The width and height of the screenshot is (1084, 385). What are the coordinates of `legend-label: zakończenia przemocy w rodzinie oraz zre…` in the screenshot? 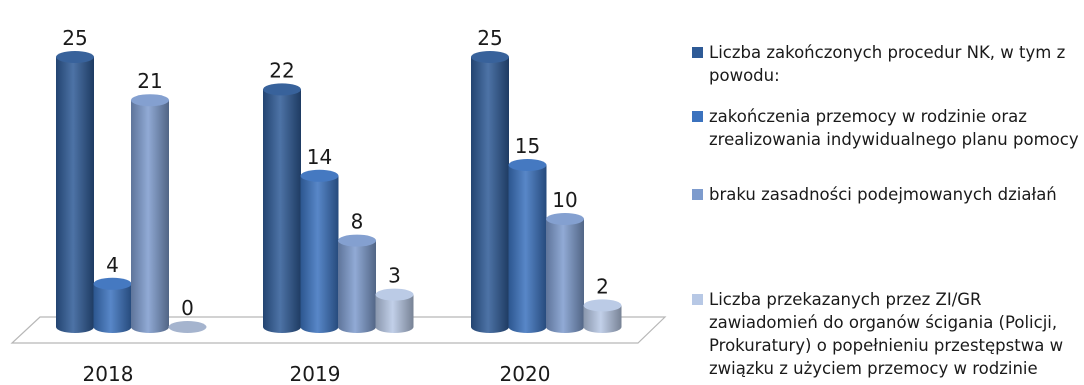 It's located at (894, 128).